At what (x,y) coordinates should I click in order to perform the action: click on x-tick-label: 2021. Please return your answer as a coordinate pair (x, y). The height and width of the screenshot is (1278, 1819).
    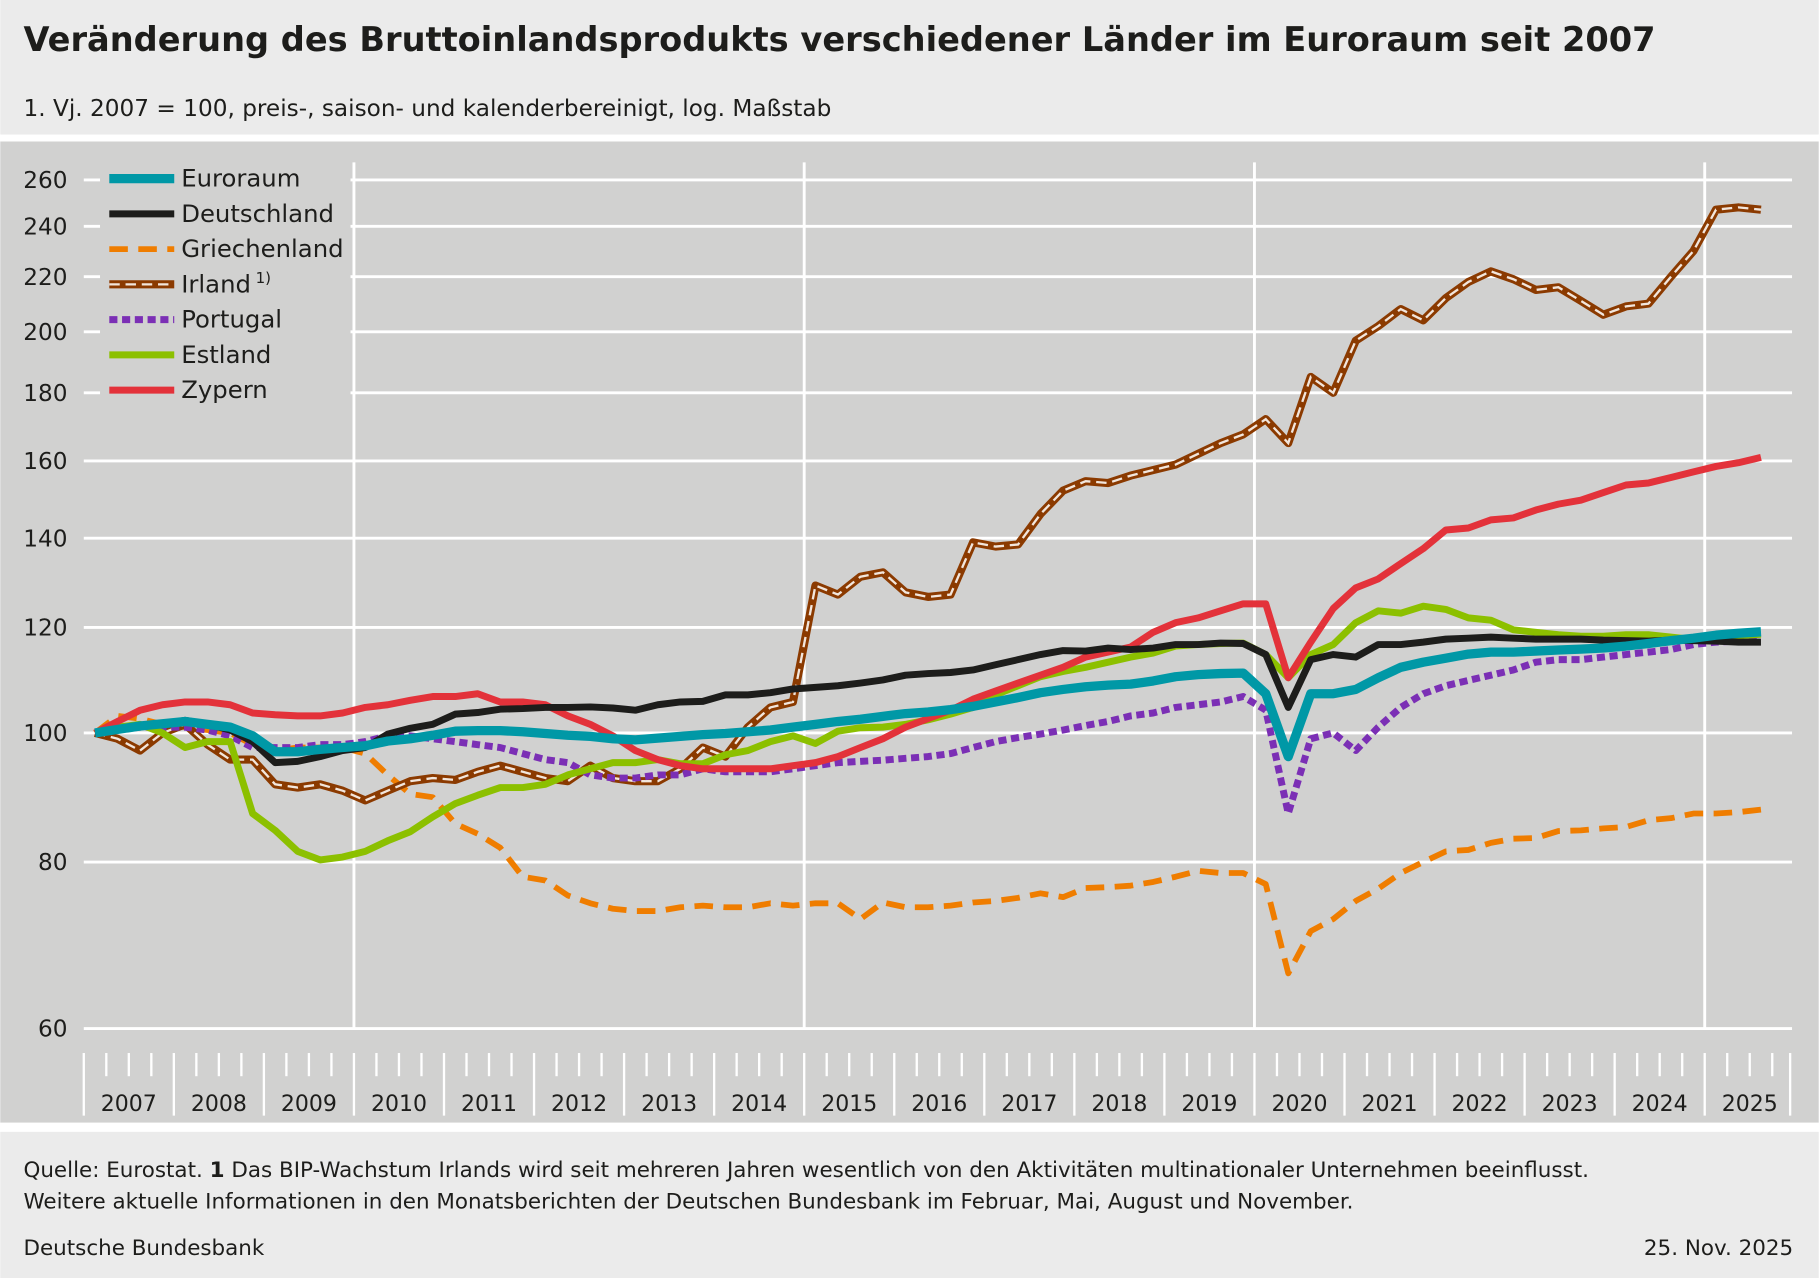
    Looking at the image, I should click on (1390, 1104).